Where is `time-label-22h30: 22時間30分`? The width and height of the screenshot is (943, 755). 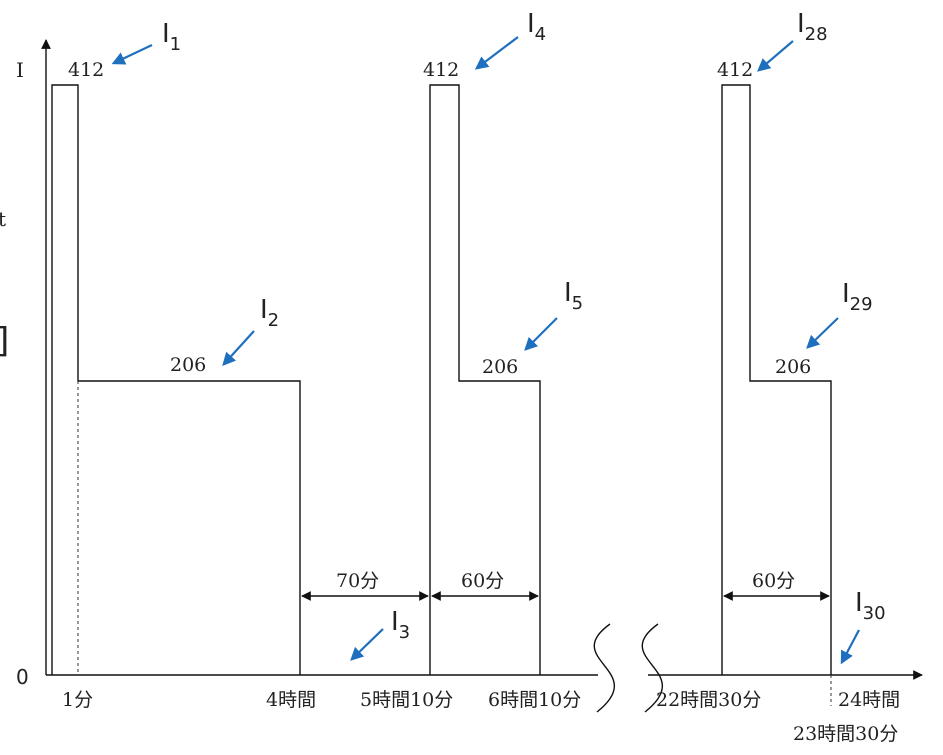 time-label-22h30: 22時間30分 is located at coordinates (708, 700).